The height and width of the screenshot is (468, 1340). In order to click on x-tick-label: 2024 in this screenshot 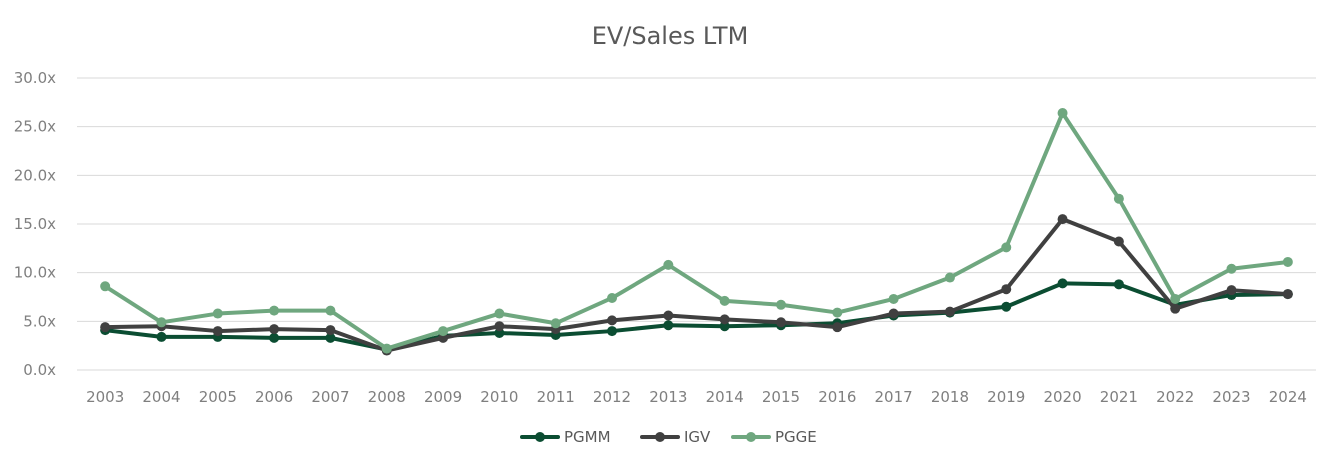, I will do `click(1288, 397)`.